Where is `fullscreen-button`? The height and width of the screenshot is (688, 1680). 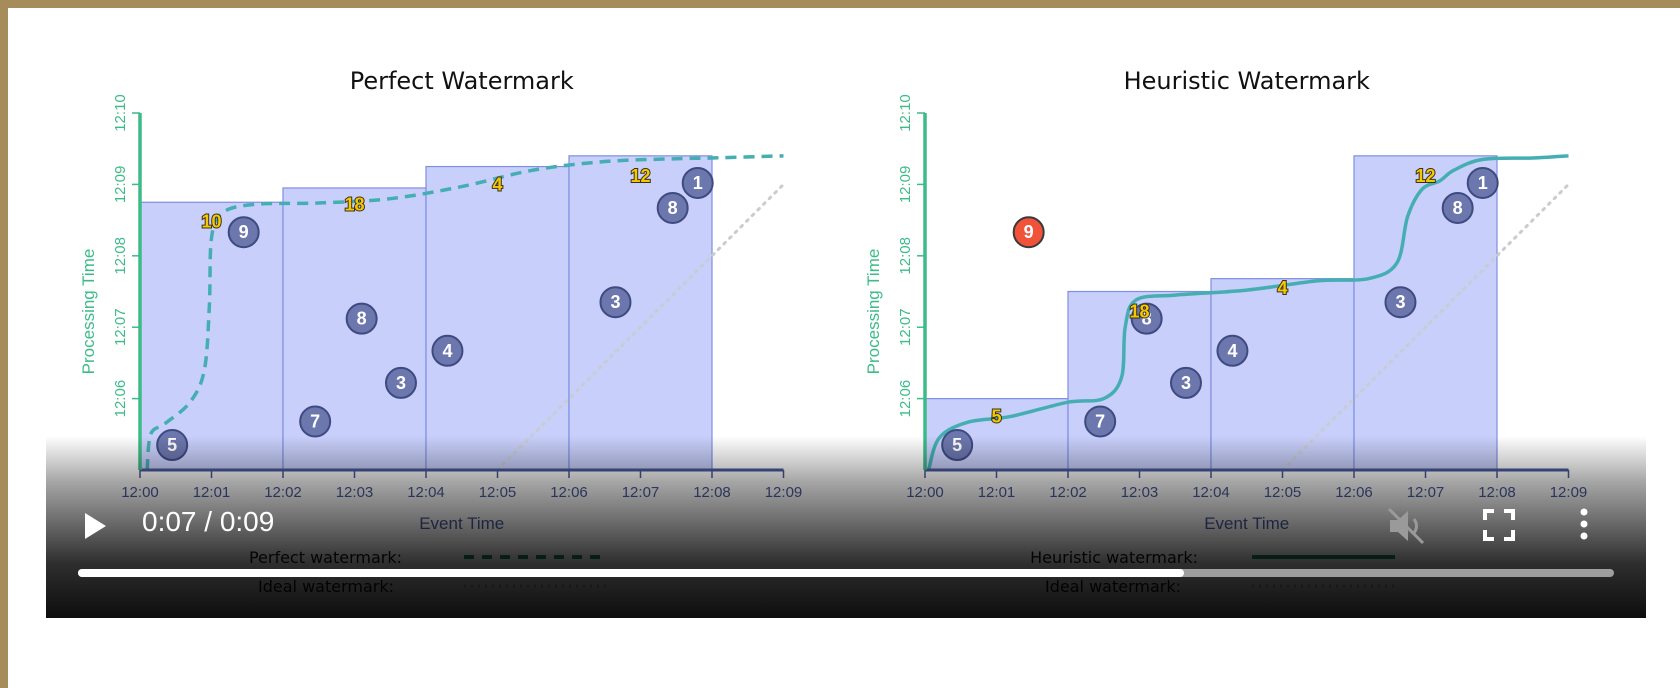 fullscreen-button is located at coordinates (1499, 525).